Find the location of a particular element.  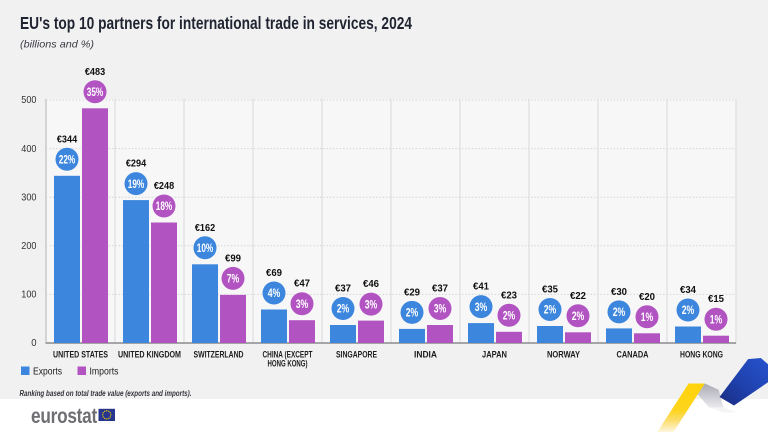

svg-text: 10% is located at coordinates (205, 248).